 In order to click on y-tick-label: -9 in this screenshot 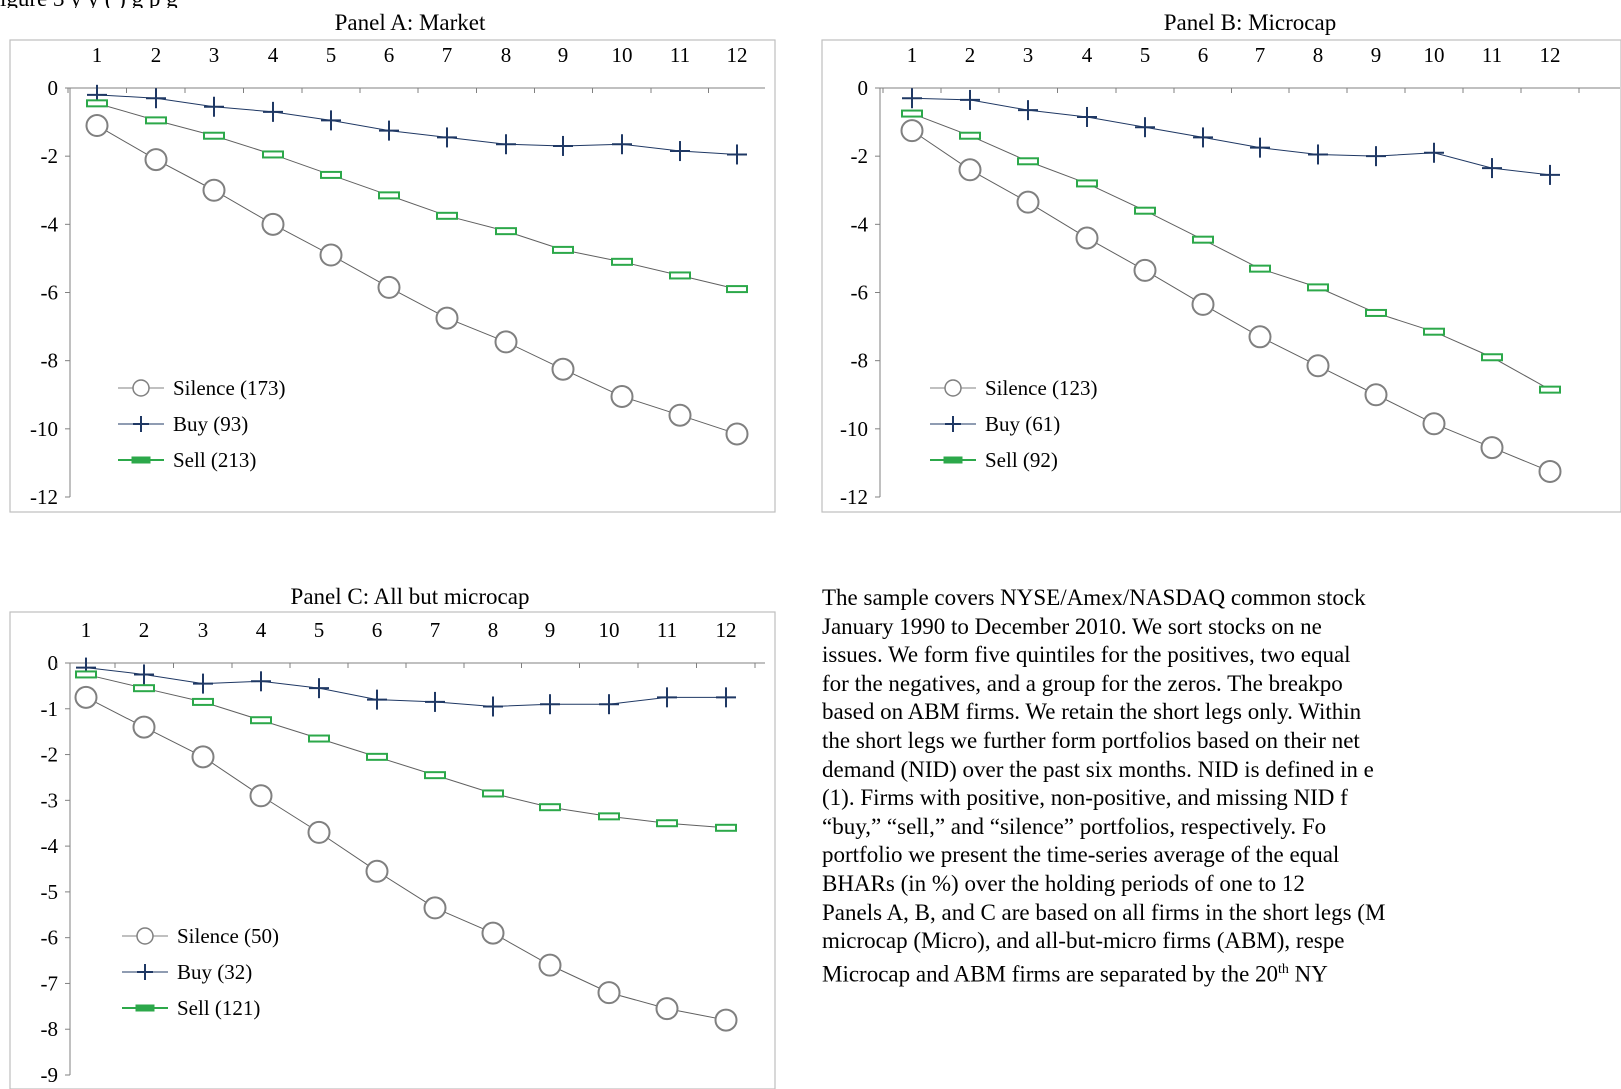, I will do `click(50, 1075)`.